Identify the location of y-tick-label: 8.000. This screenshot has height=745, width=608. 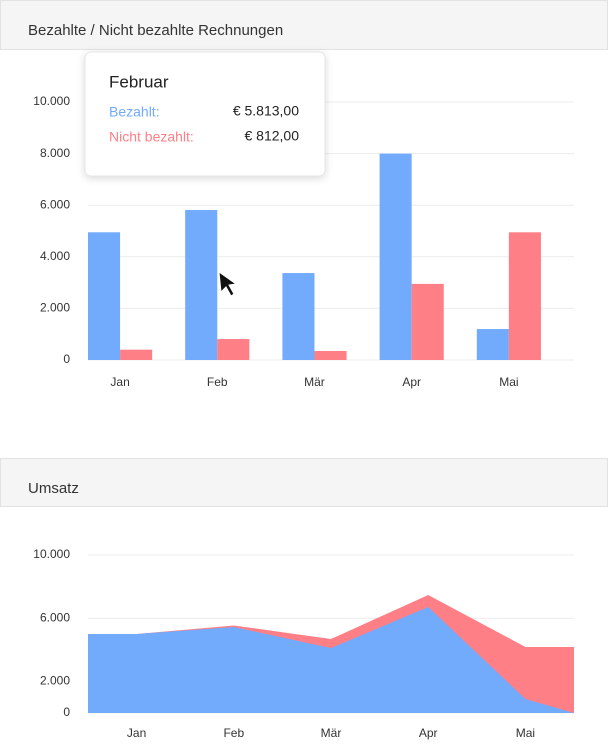
(55, 153).